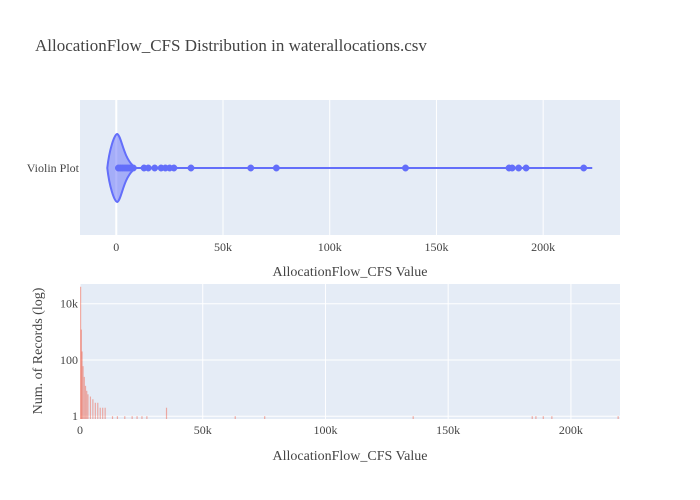  Describe the element at coordinates (38, 350) in the screenshot. I see `histogram-y-axis-title: Num. of Records (log)` at that location.